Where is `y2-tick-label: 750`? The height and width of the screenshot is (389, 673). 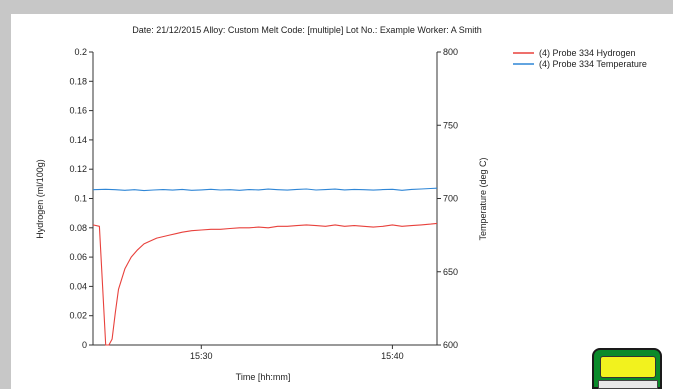 y2-tick-label: 750 is located at coordinates (450, 125).